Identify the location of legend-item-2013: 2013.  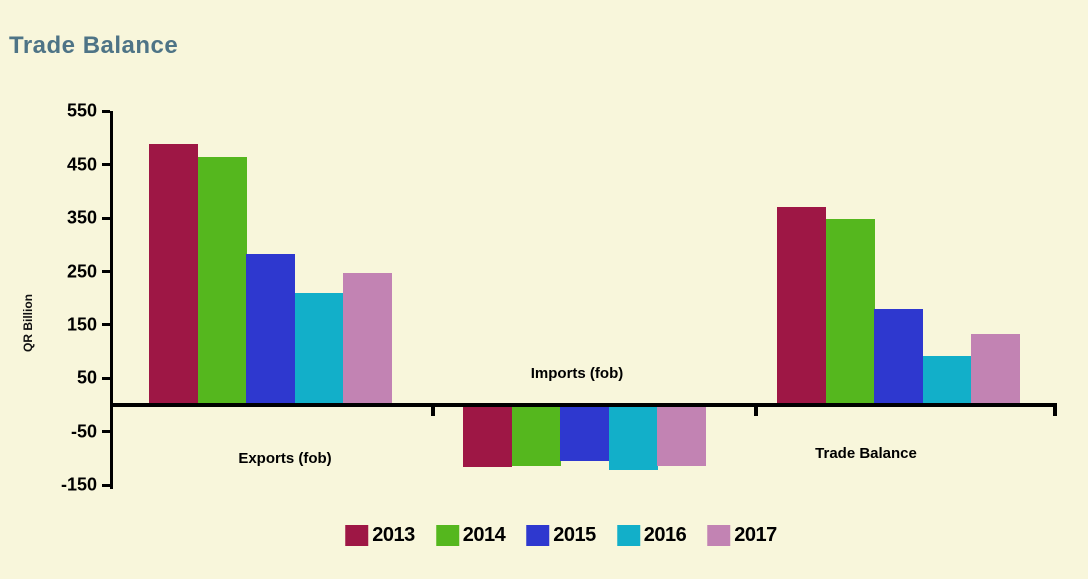
(380, 535).